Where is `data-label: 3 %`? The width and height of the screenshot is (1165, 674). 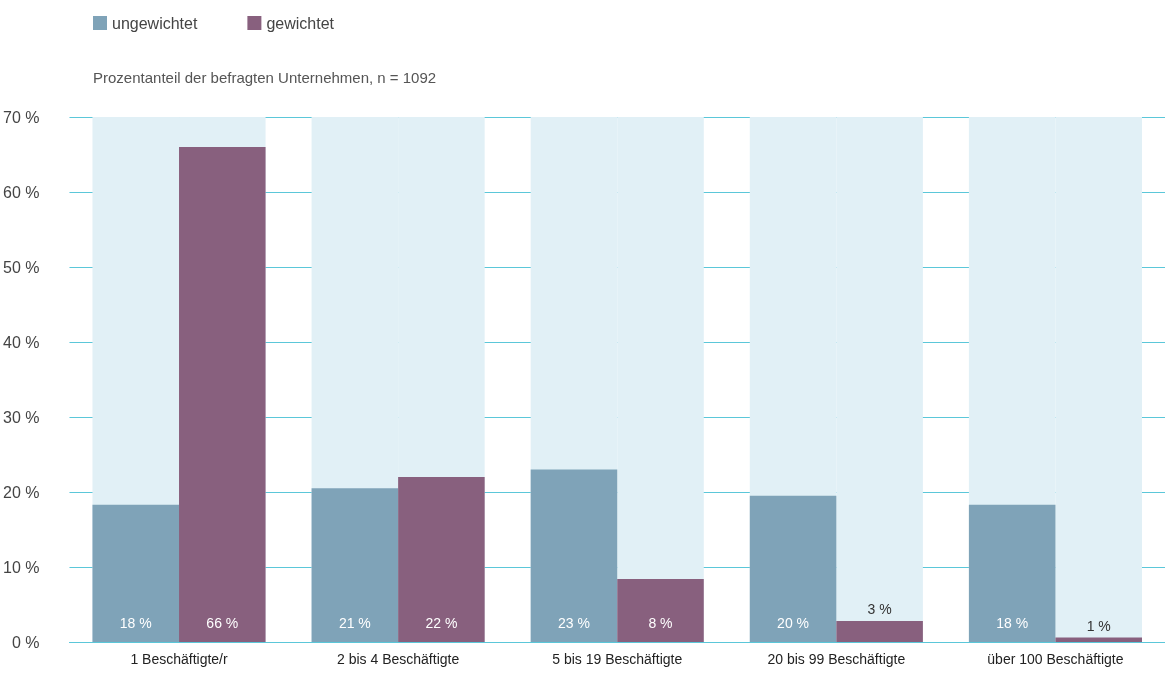
data-label: 3 % is located at coordinates (879, 609).